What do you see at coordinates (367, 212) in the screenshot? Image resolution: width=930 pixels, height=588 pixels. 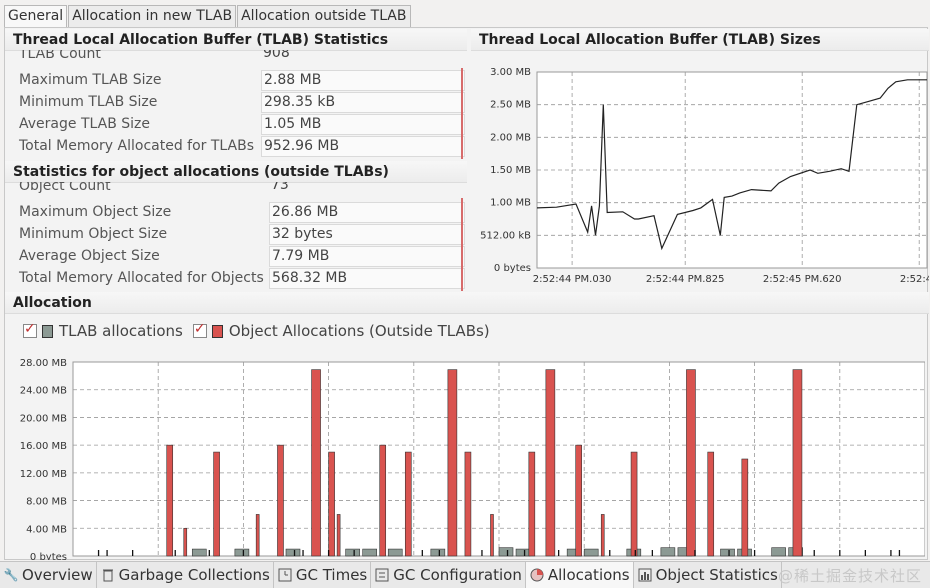 I see `stat-value: 26.86 MB` at bounding box center [367, 212].